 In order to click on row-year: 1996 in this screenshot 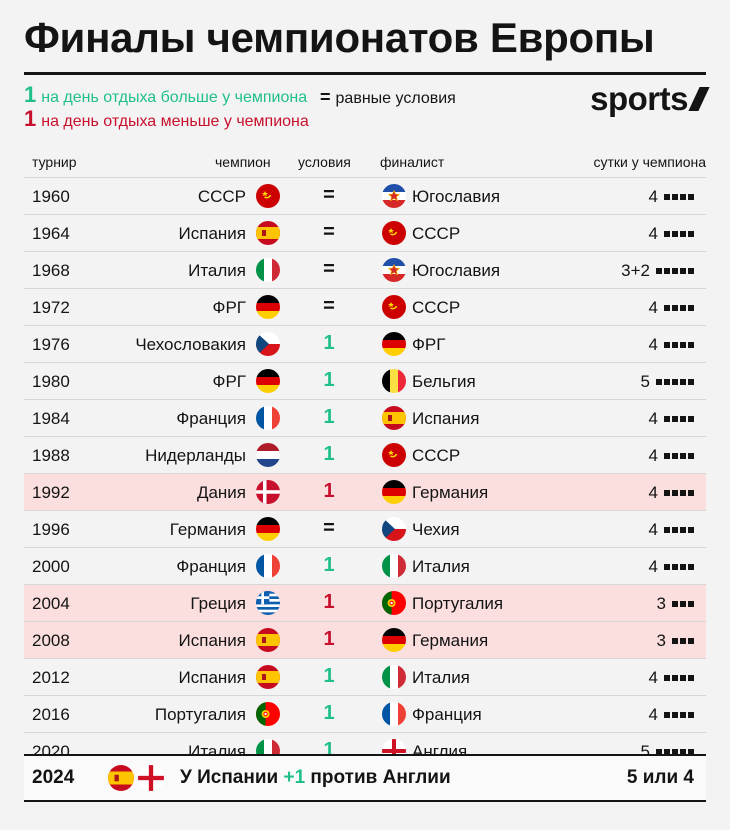, I will do `click(51, 529)`.